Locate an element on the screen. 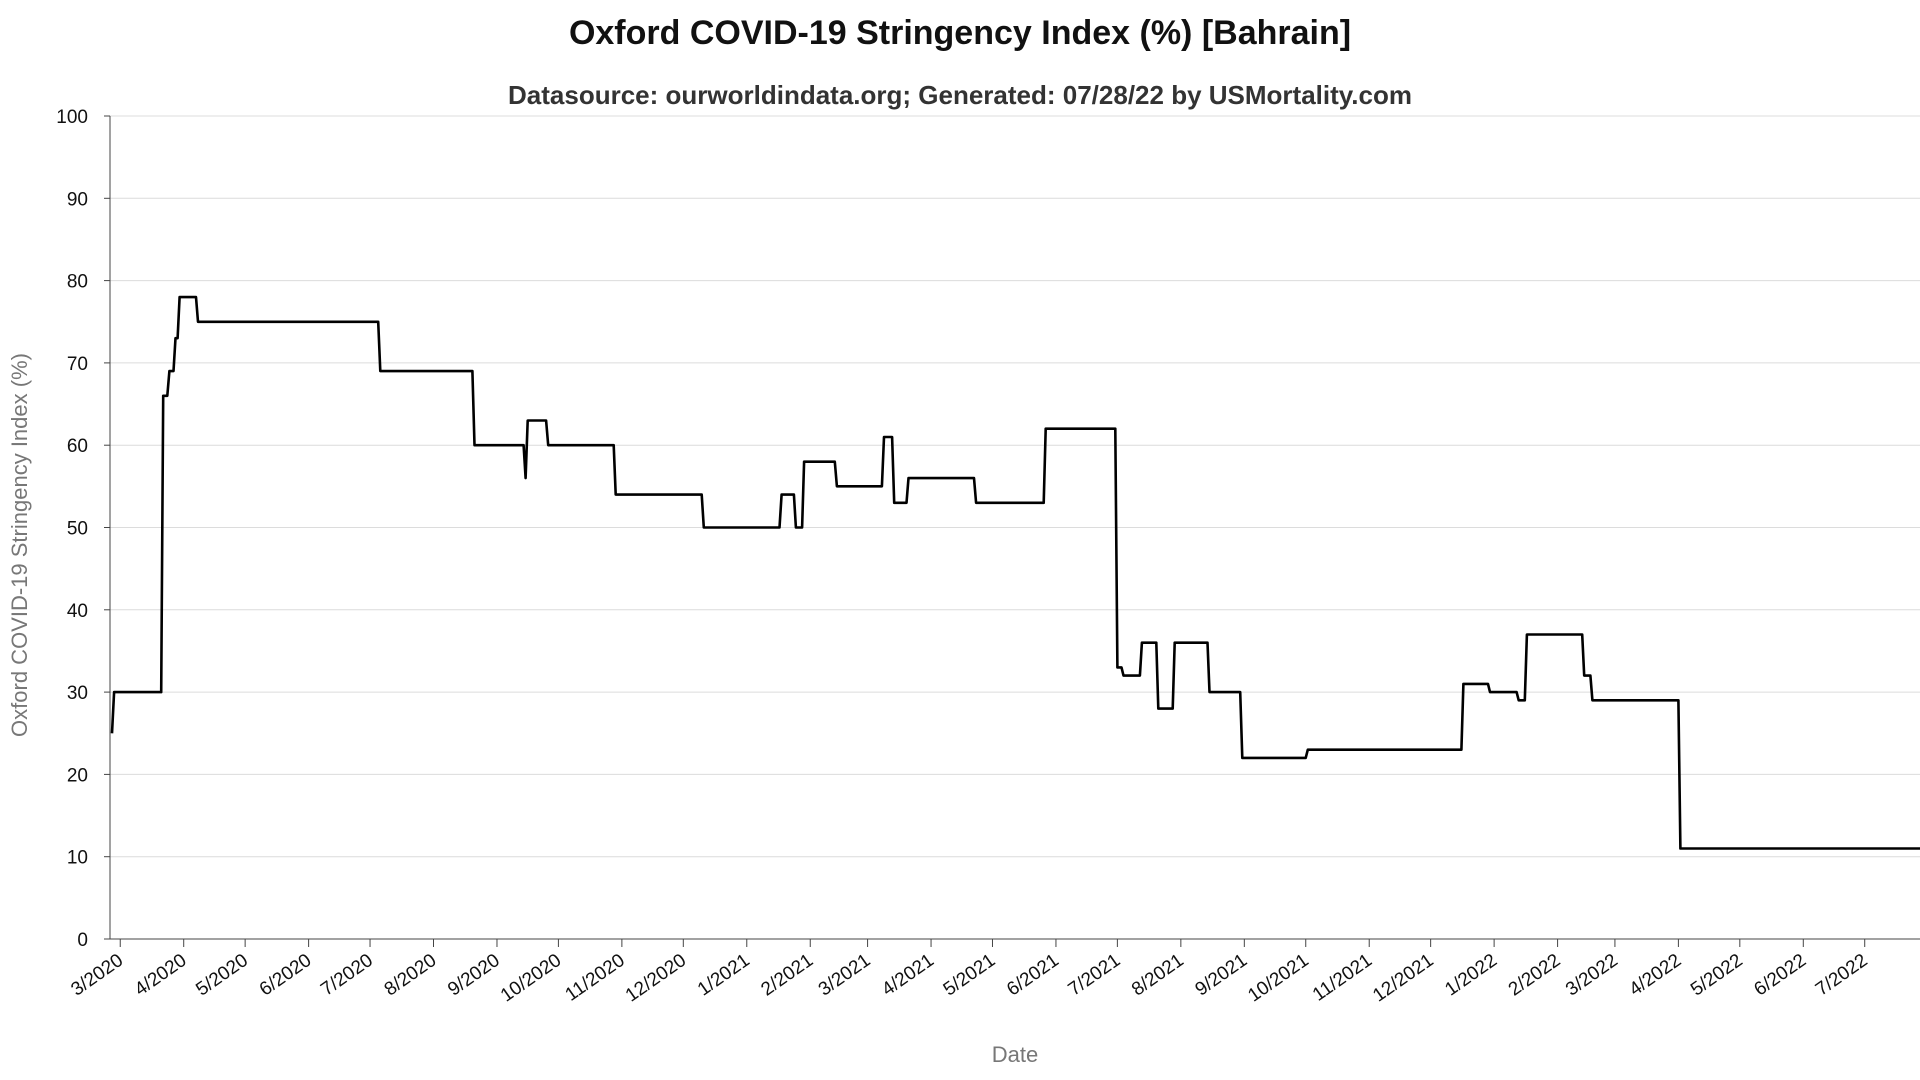 The height and width of the screenshot is (1080, 1920). y-tick-label: 90 is located at coordinates (77, 199).